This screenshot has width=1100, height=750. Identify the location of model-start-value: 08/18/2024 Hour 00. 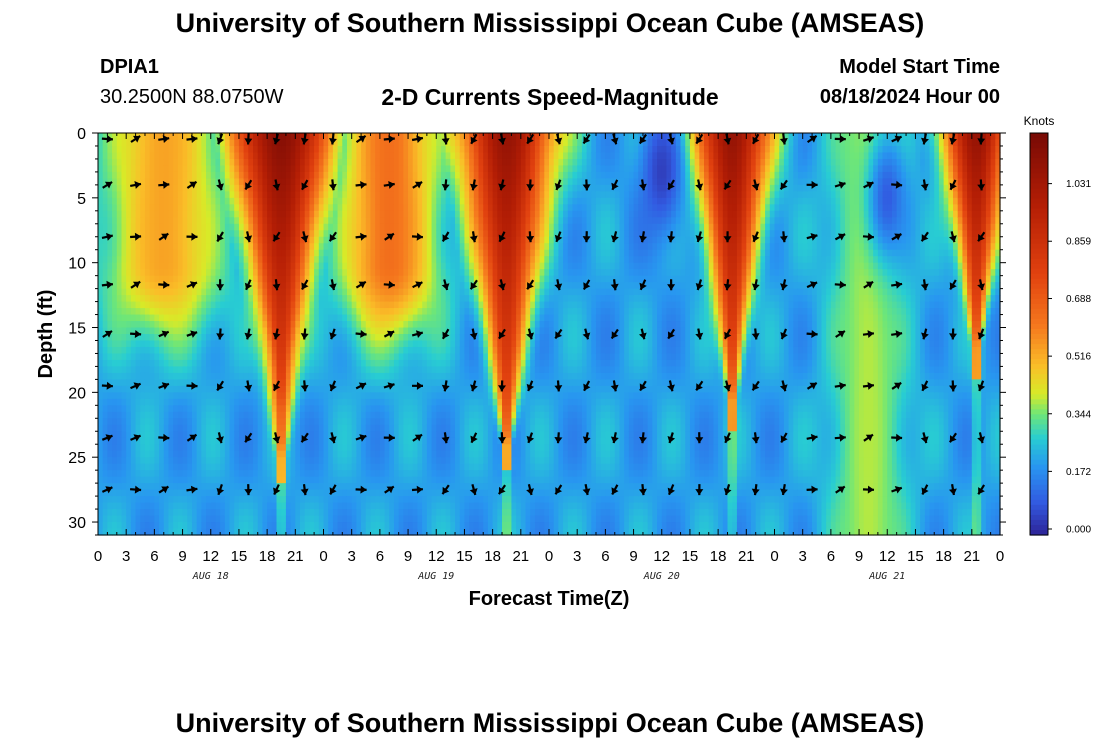
(909, 97).